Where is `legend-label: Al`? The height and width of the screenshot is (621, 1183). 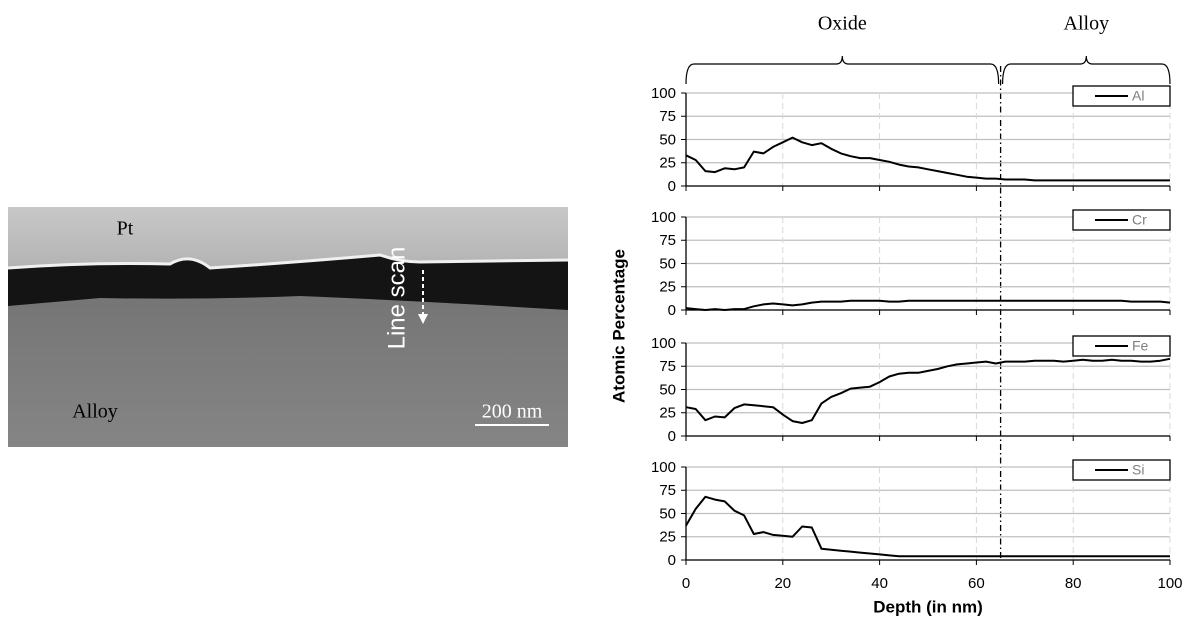
legend-label: Al is located at coordinates (1138, 96).